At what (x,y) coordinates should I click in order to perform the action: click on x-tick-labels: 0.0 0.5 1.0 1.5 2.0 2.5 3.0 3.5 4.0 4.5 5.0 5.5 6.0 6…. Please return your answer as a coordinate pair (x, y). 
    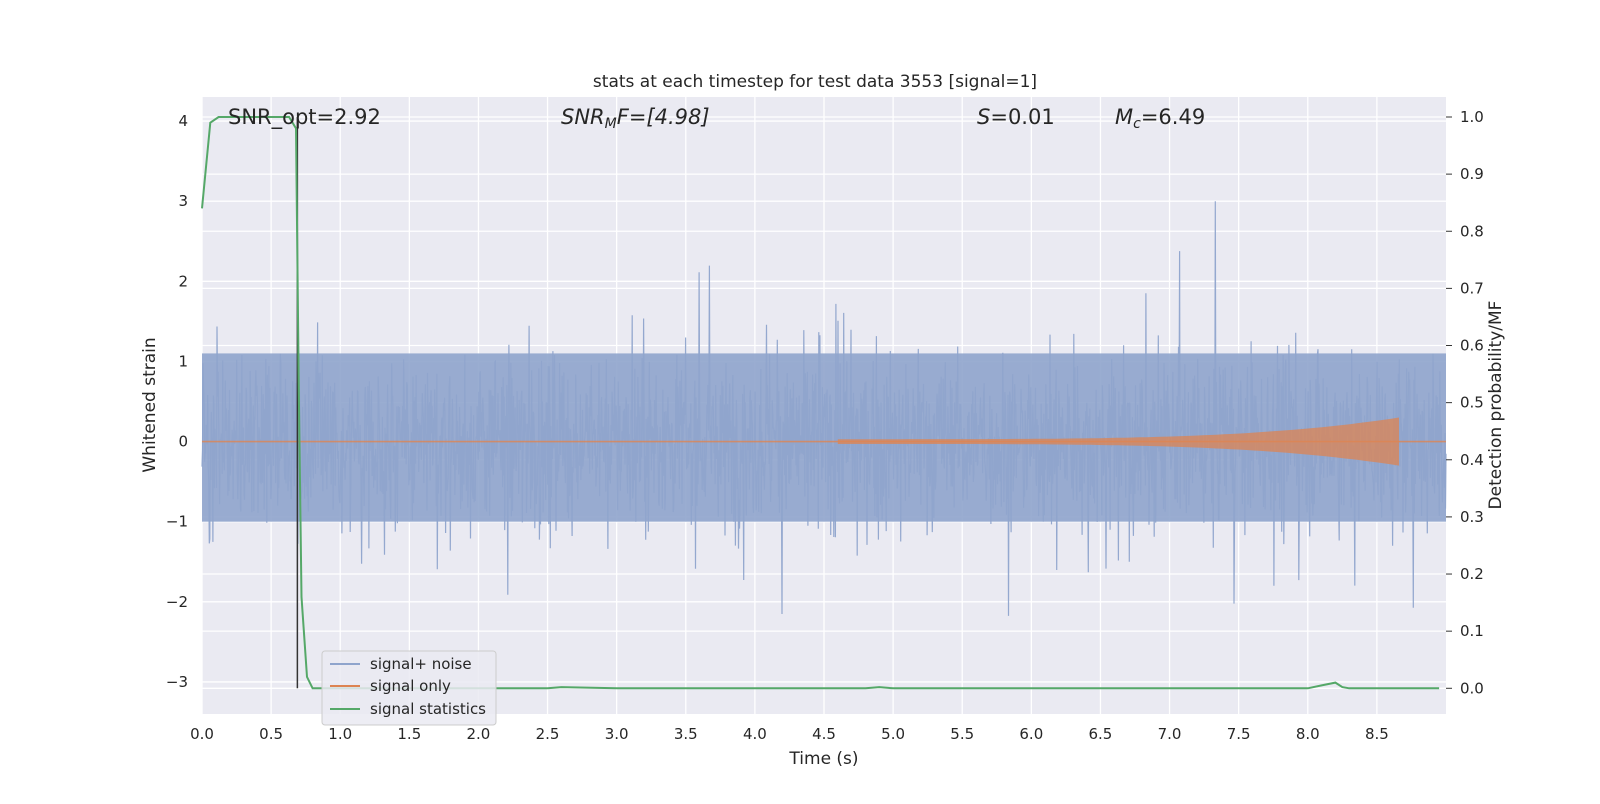
    Looking at the image, I should click on (789, 734).